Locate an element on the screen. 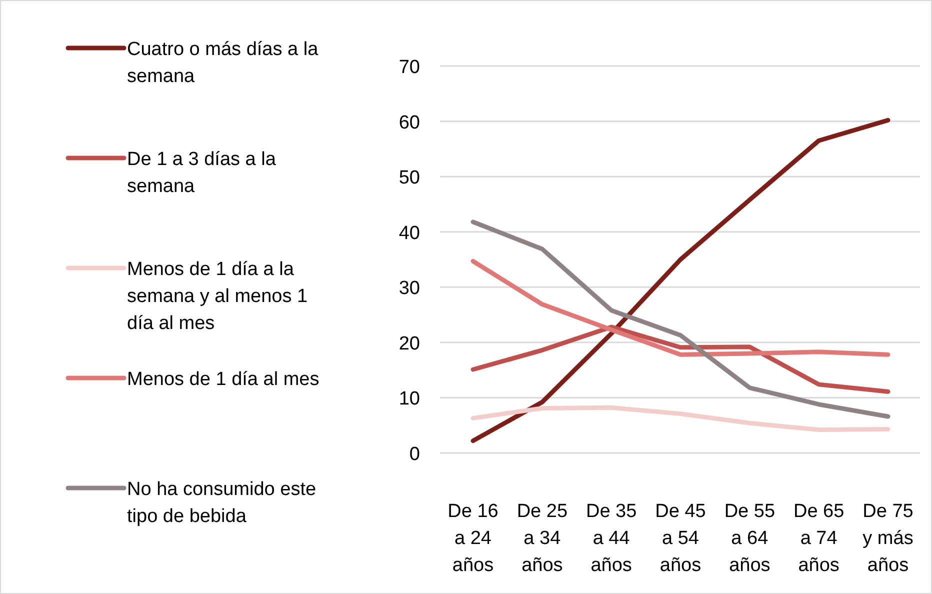  x-tick-label: De 45 a 54 años is located at coordinates (680, 538).